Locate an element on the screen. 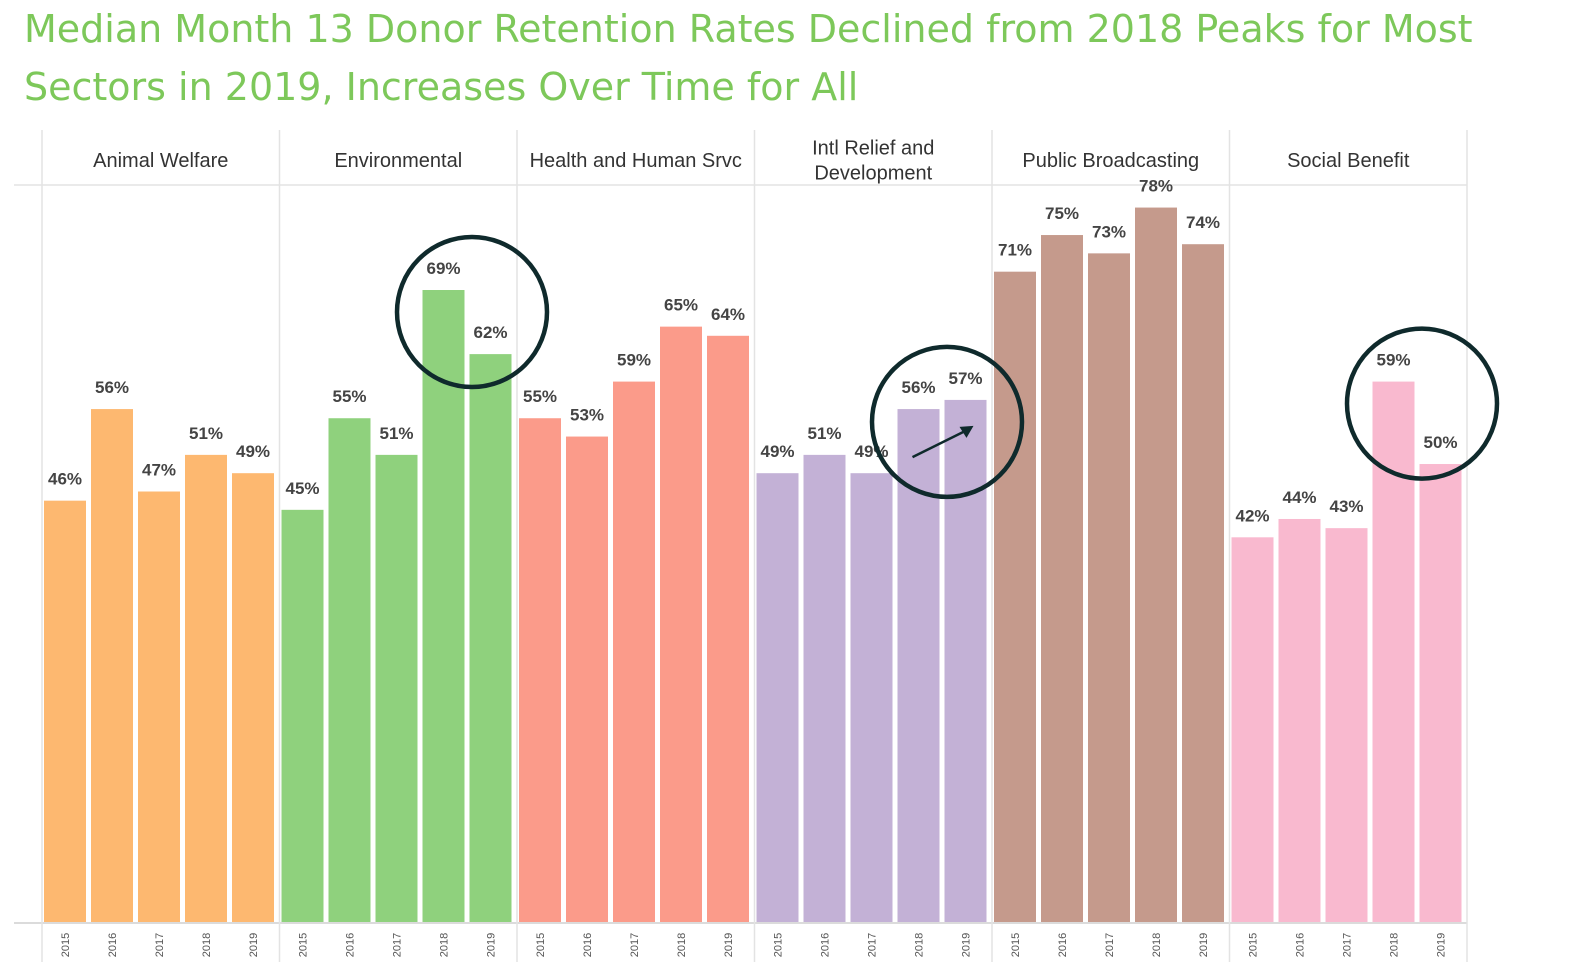 Image resolution: width=1569 pixels, height=965 pixels. bar-health-and-human-srvc-2018 is located at coordinates (681, 624).